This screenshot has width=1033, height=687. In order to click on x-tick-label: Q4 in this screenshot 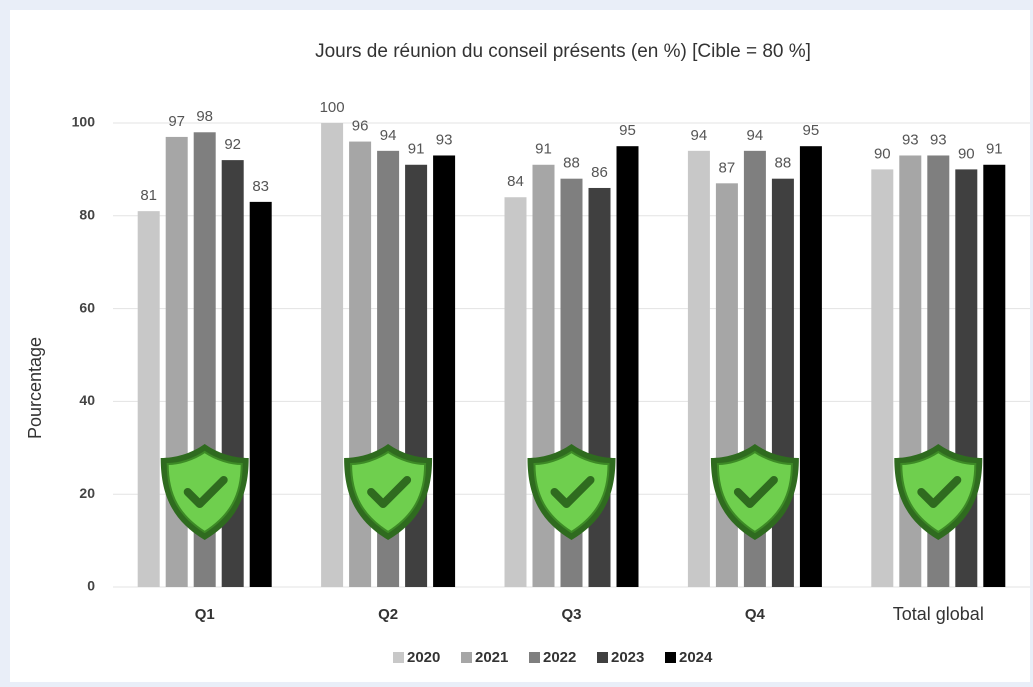, I will do `click(755, 614)`.